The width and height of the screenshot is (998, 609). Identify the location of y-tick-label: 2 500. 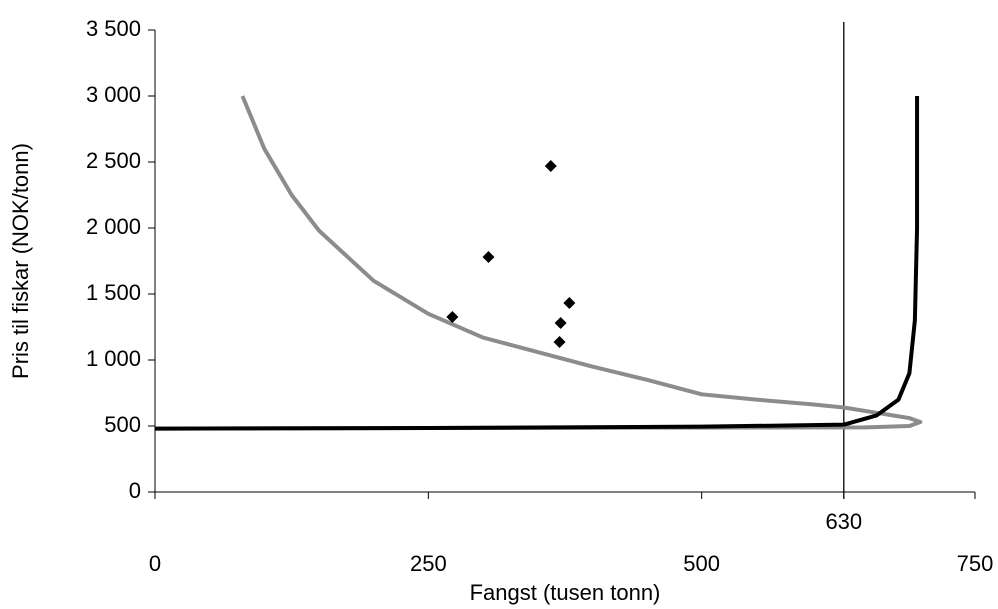
(113, 160).